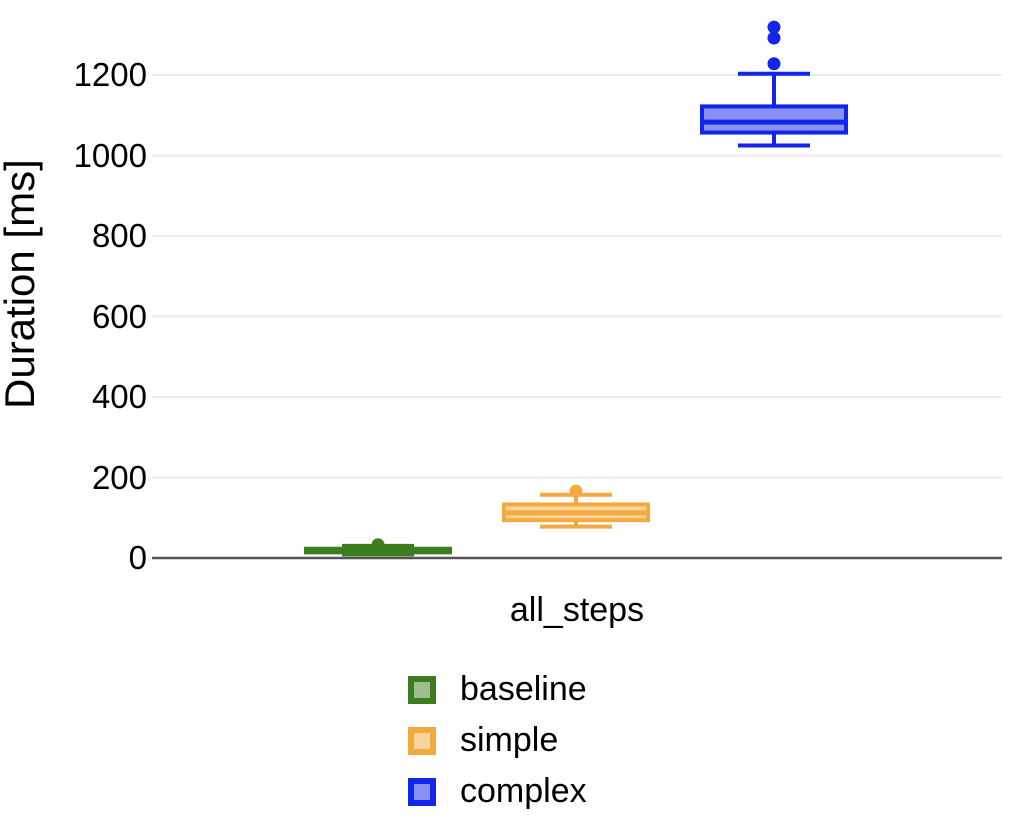 The image size is (1016, 828). What do you see at coordinates (576, 506) in the screenshot?
I see `box-simple` at bounding box center [576, 506].